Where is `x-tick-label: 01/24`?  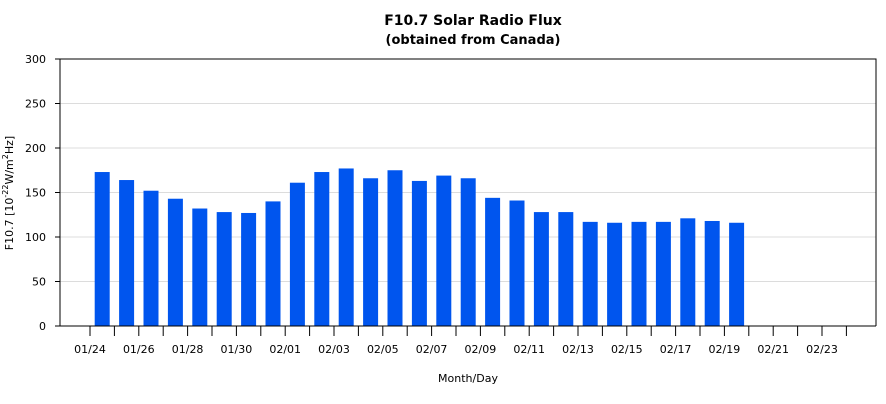 x-tick-label: 01/24 is located at coordinates (90, 349).